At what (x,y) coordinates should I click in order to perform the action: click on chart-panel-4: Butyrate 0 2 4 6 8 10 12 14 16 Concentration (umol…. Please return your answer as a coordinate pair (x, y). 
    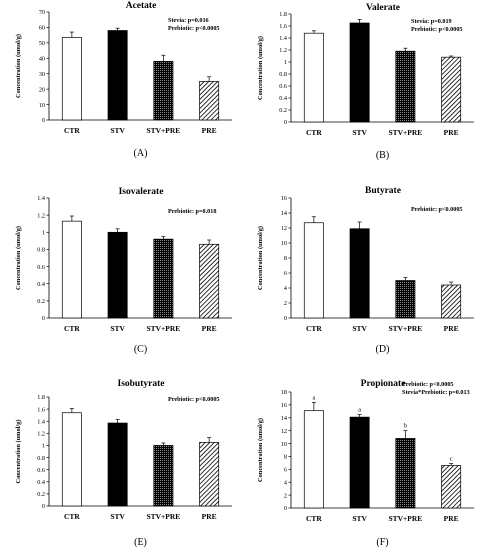
    Looking at the image, I should click on (365, 270).